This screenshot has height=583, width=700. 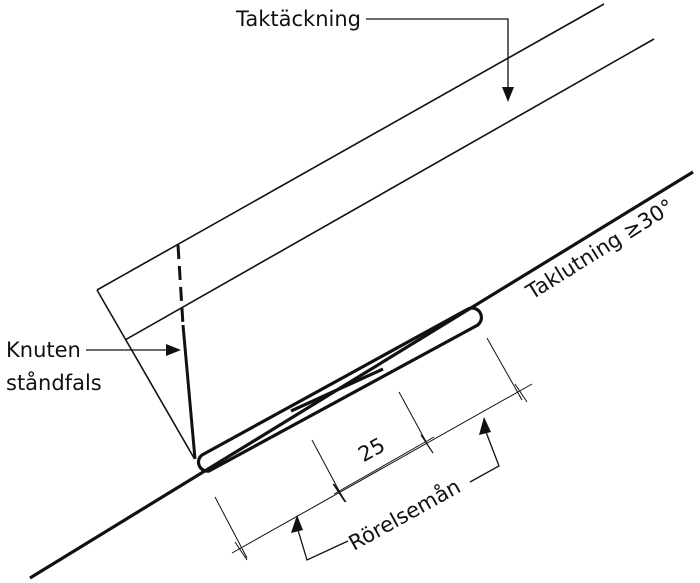 I want to click on seam-fold-loop, so click(x=339, y=389).